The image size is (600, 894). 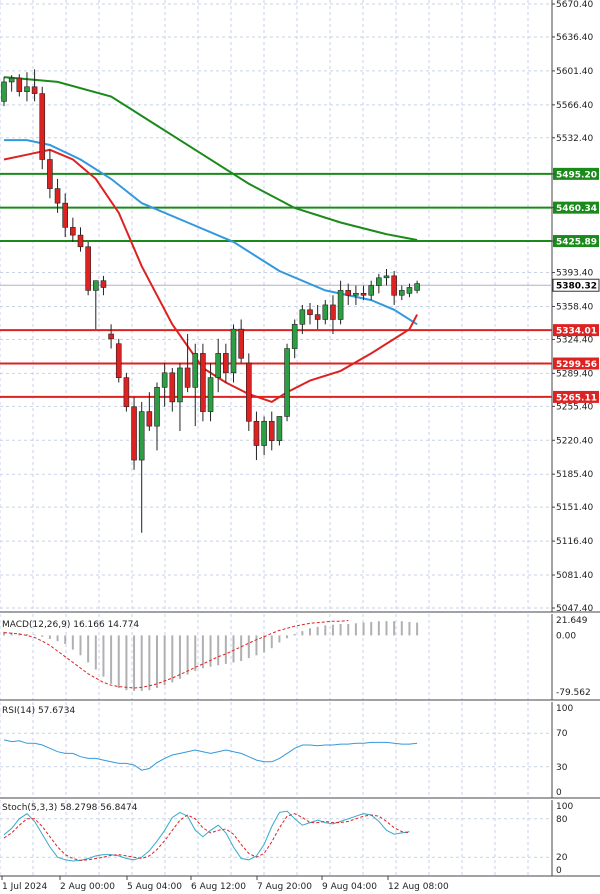 What do you see at coordinates (559, 871) in the screenshot?
I see `stoch-tick-label: 0` at bounding box center [559, 871].